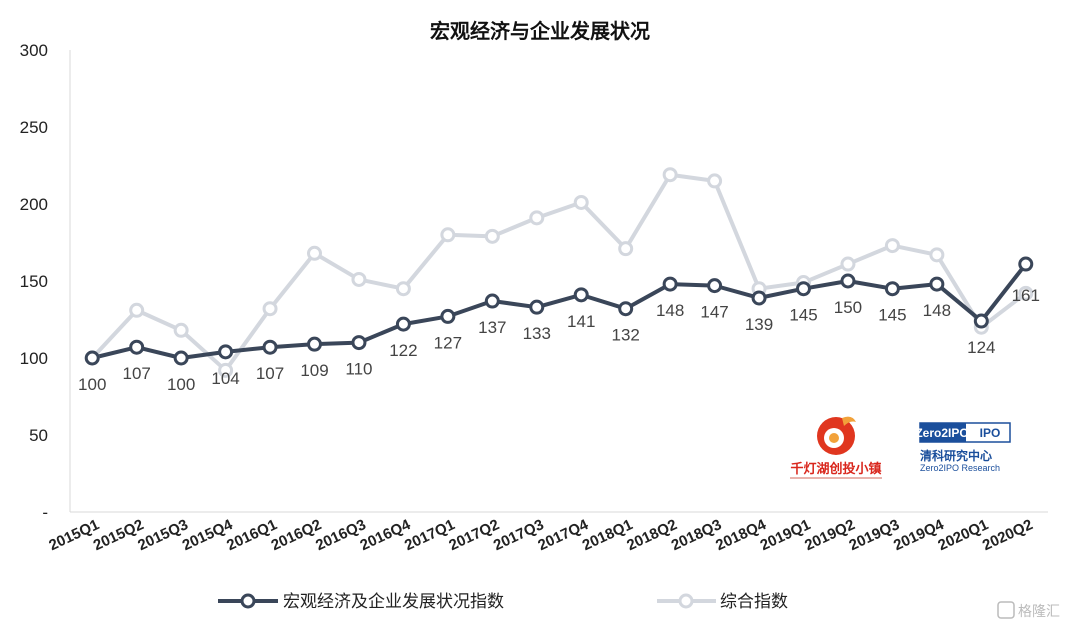 This screenshot has height=627, width=1080. What do you see at coordinates (652, 535) in the screenshot?
I see `x-tick-label: 2018Q2` at bounding box center [652, 535].